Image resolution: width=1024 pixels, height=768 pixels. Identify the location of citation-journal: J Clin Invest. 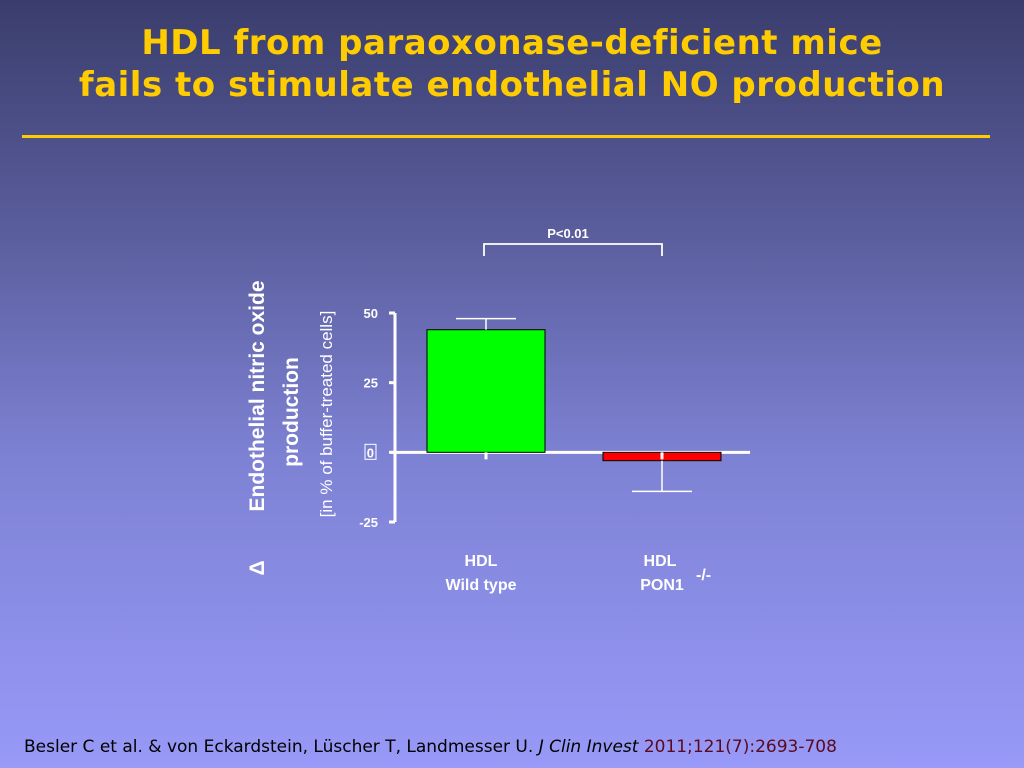
(588, 747).